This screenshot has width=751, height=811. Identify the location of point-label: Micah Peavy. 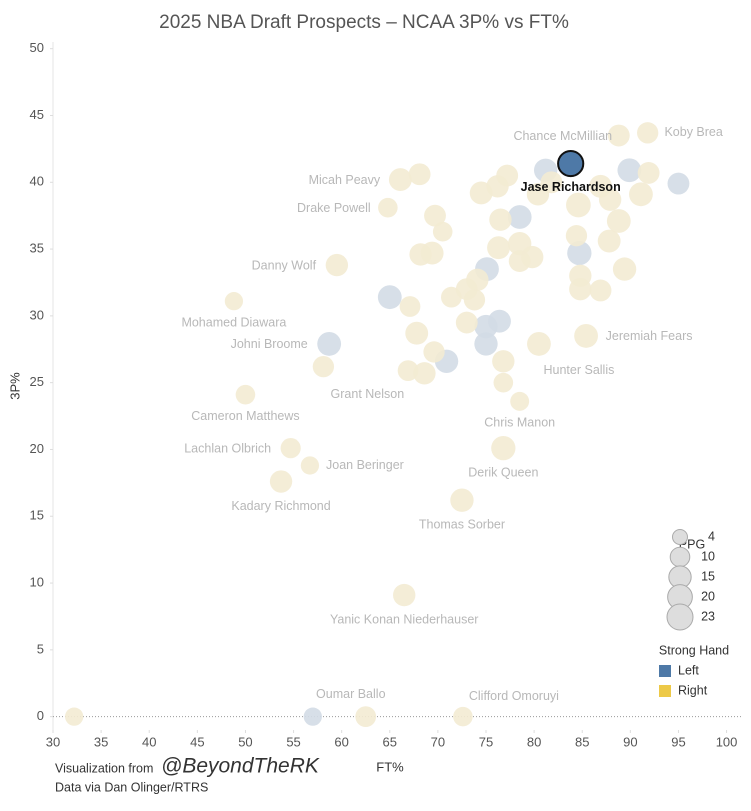
(345, 180).